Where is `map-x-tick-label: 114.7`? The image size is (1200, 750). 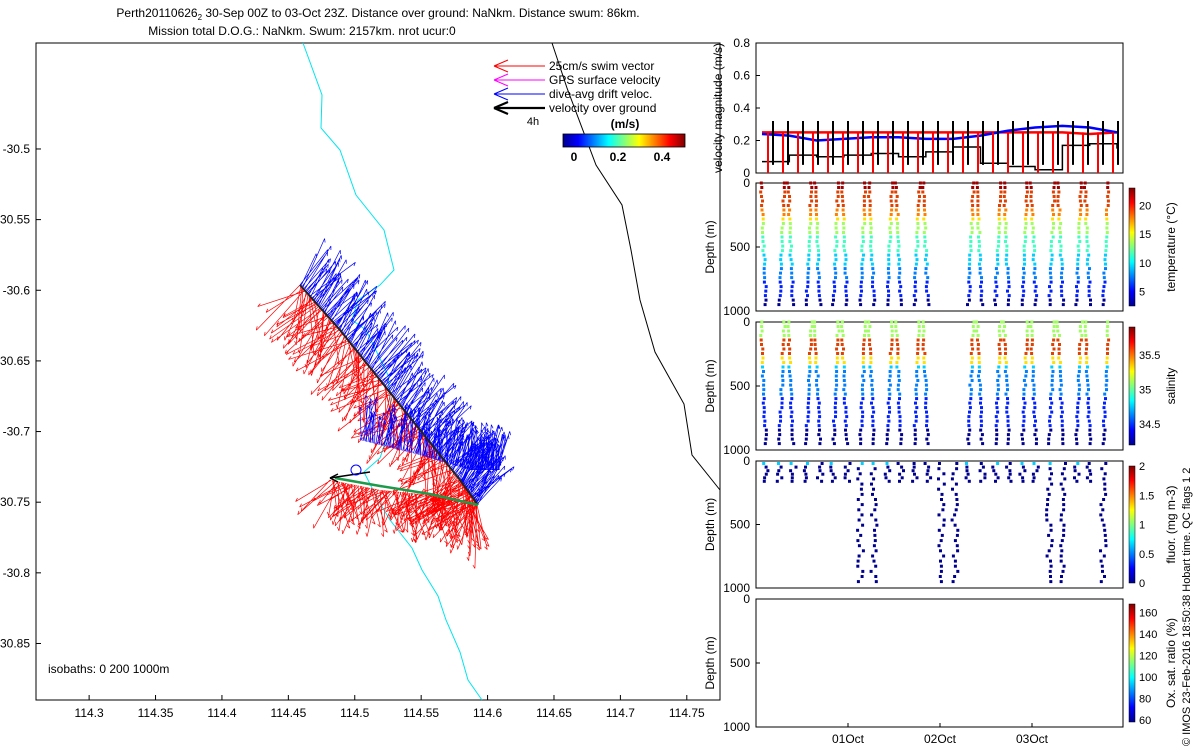
map-x-tick-label: 114.7 is located at coordinates (620, 713).